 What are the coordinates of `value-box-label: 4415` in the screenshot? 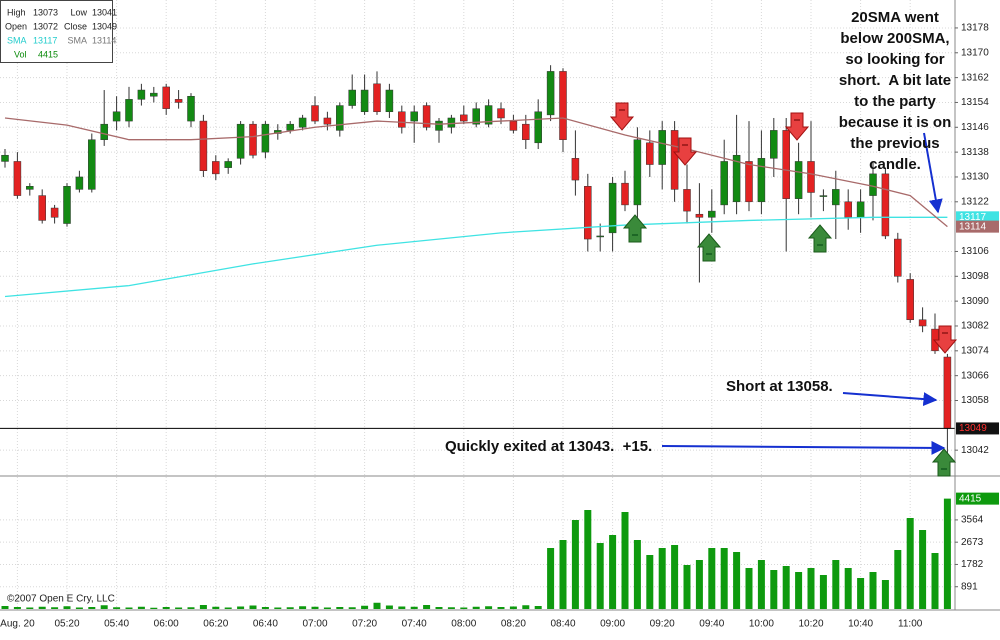 It's located at (970, 498).